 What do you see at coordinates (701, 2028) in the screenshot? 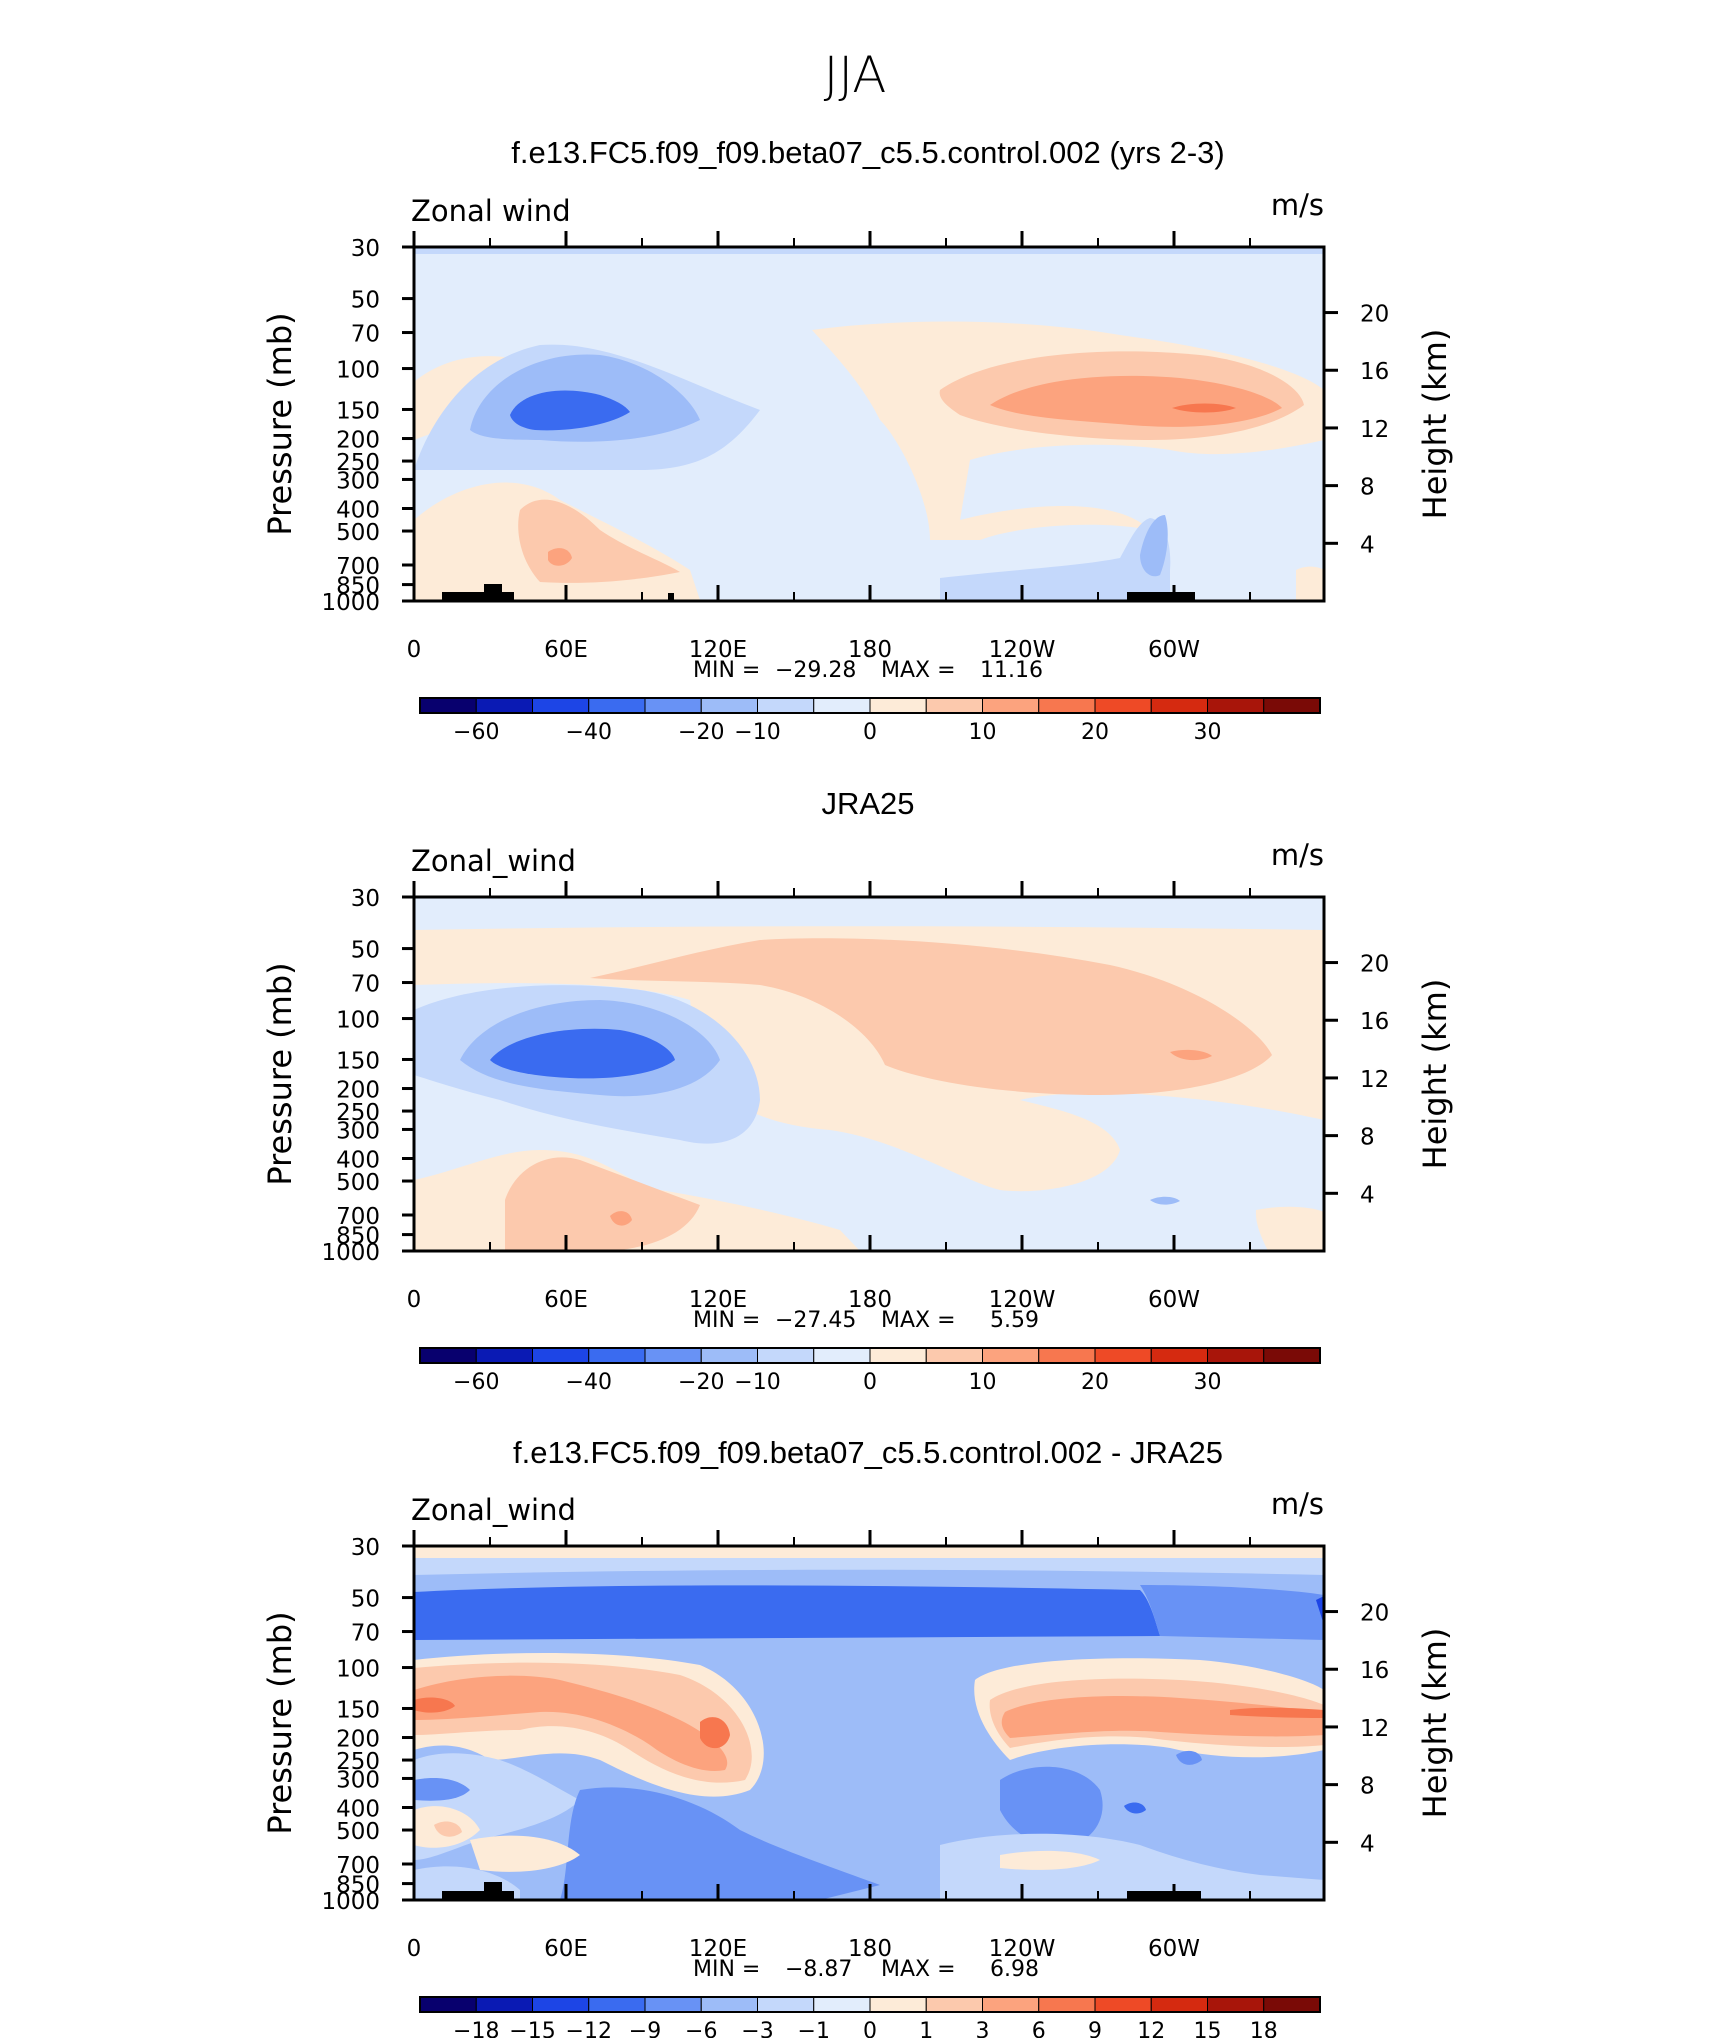
I see `colorbar-label: −6` at bounding box center [701, 2028].